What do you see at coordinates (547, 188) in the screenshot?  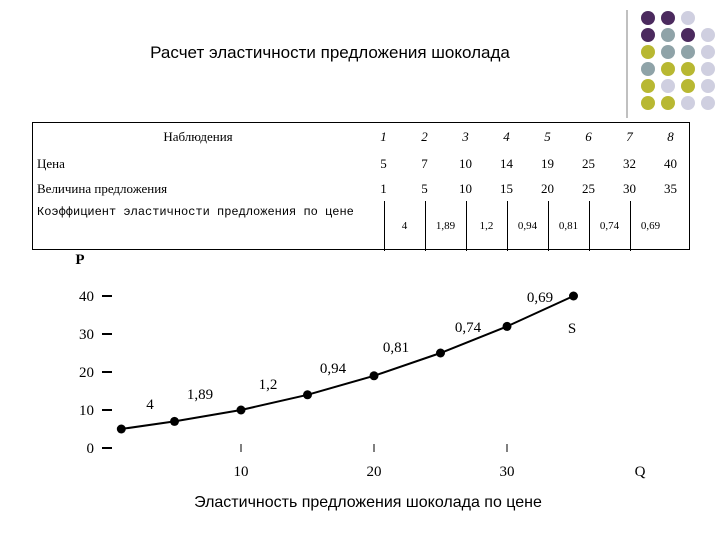 I see `data-cell: 20` at bounding box center [547, 188].